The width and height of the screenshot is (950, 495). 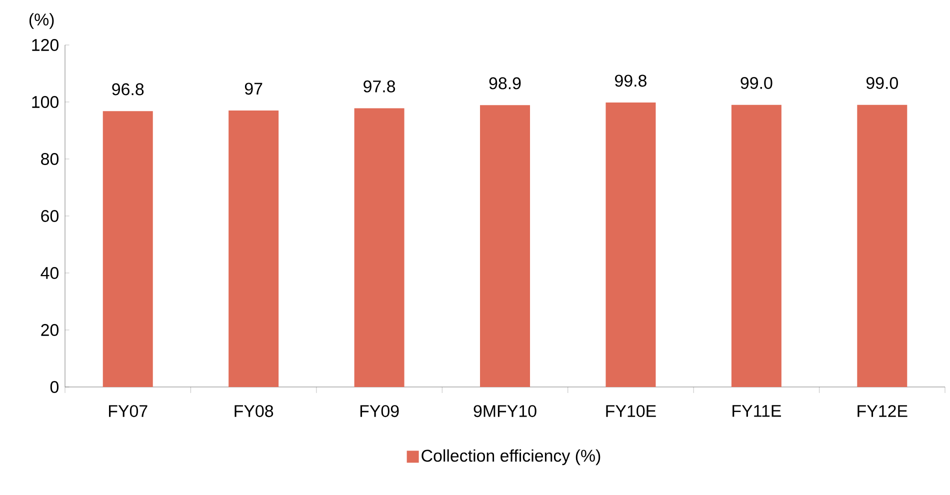 I want to click on data-label: 97, so click(x=253, y=88).